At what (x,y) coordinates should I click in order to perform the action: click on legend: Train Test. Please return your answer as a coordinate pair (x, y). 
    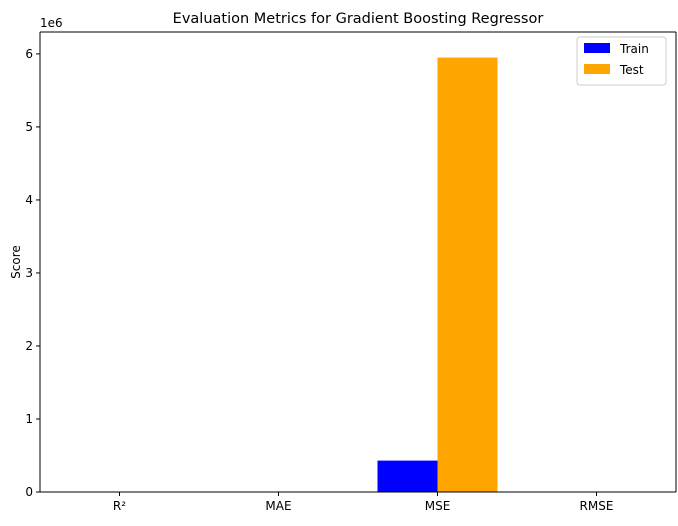
    Looking at the image, I should click on (621, 61).